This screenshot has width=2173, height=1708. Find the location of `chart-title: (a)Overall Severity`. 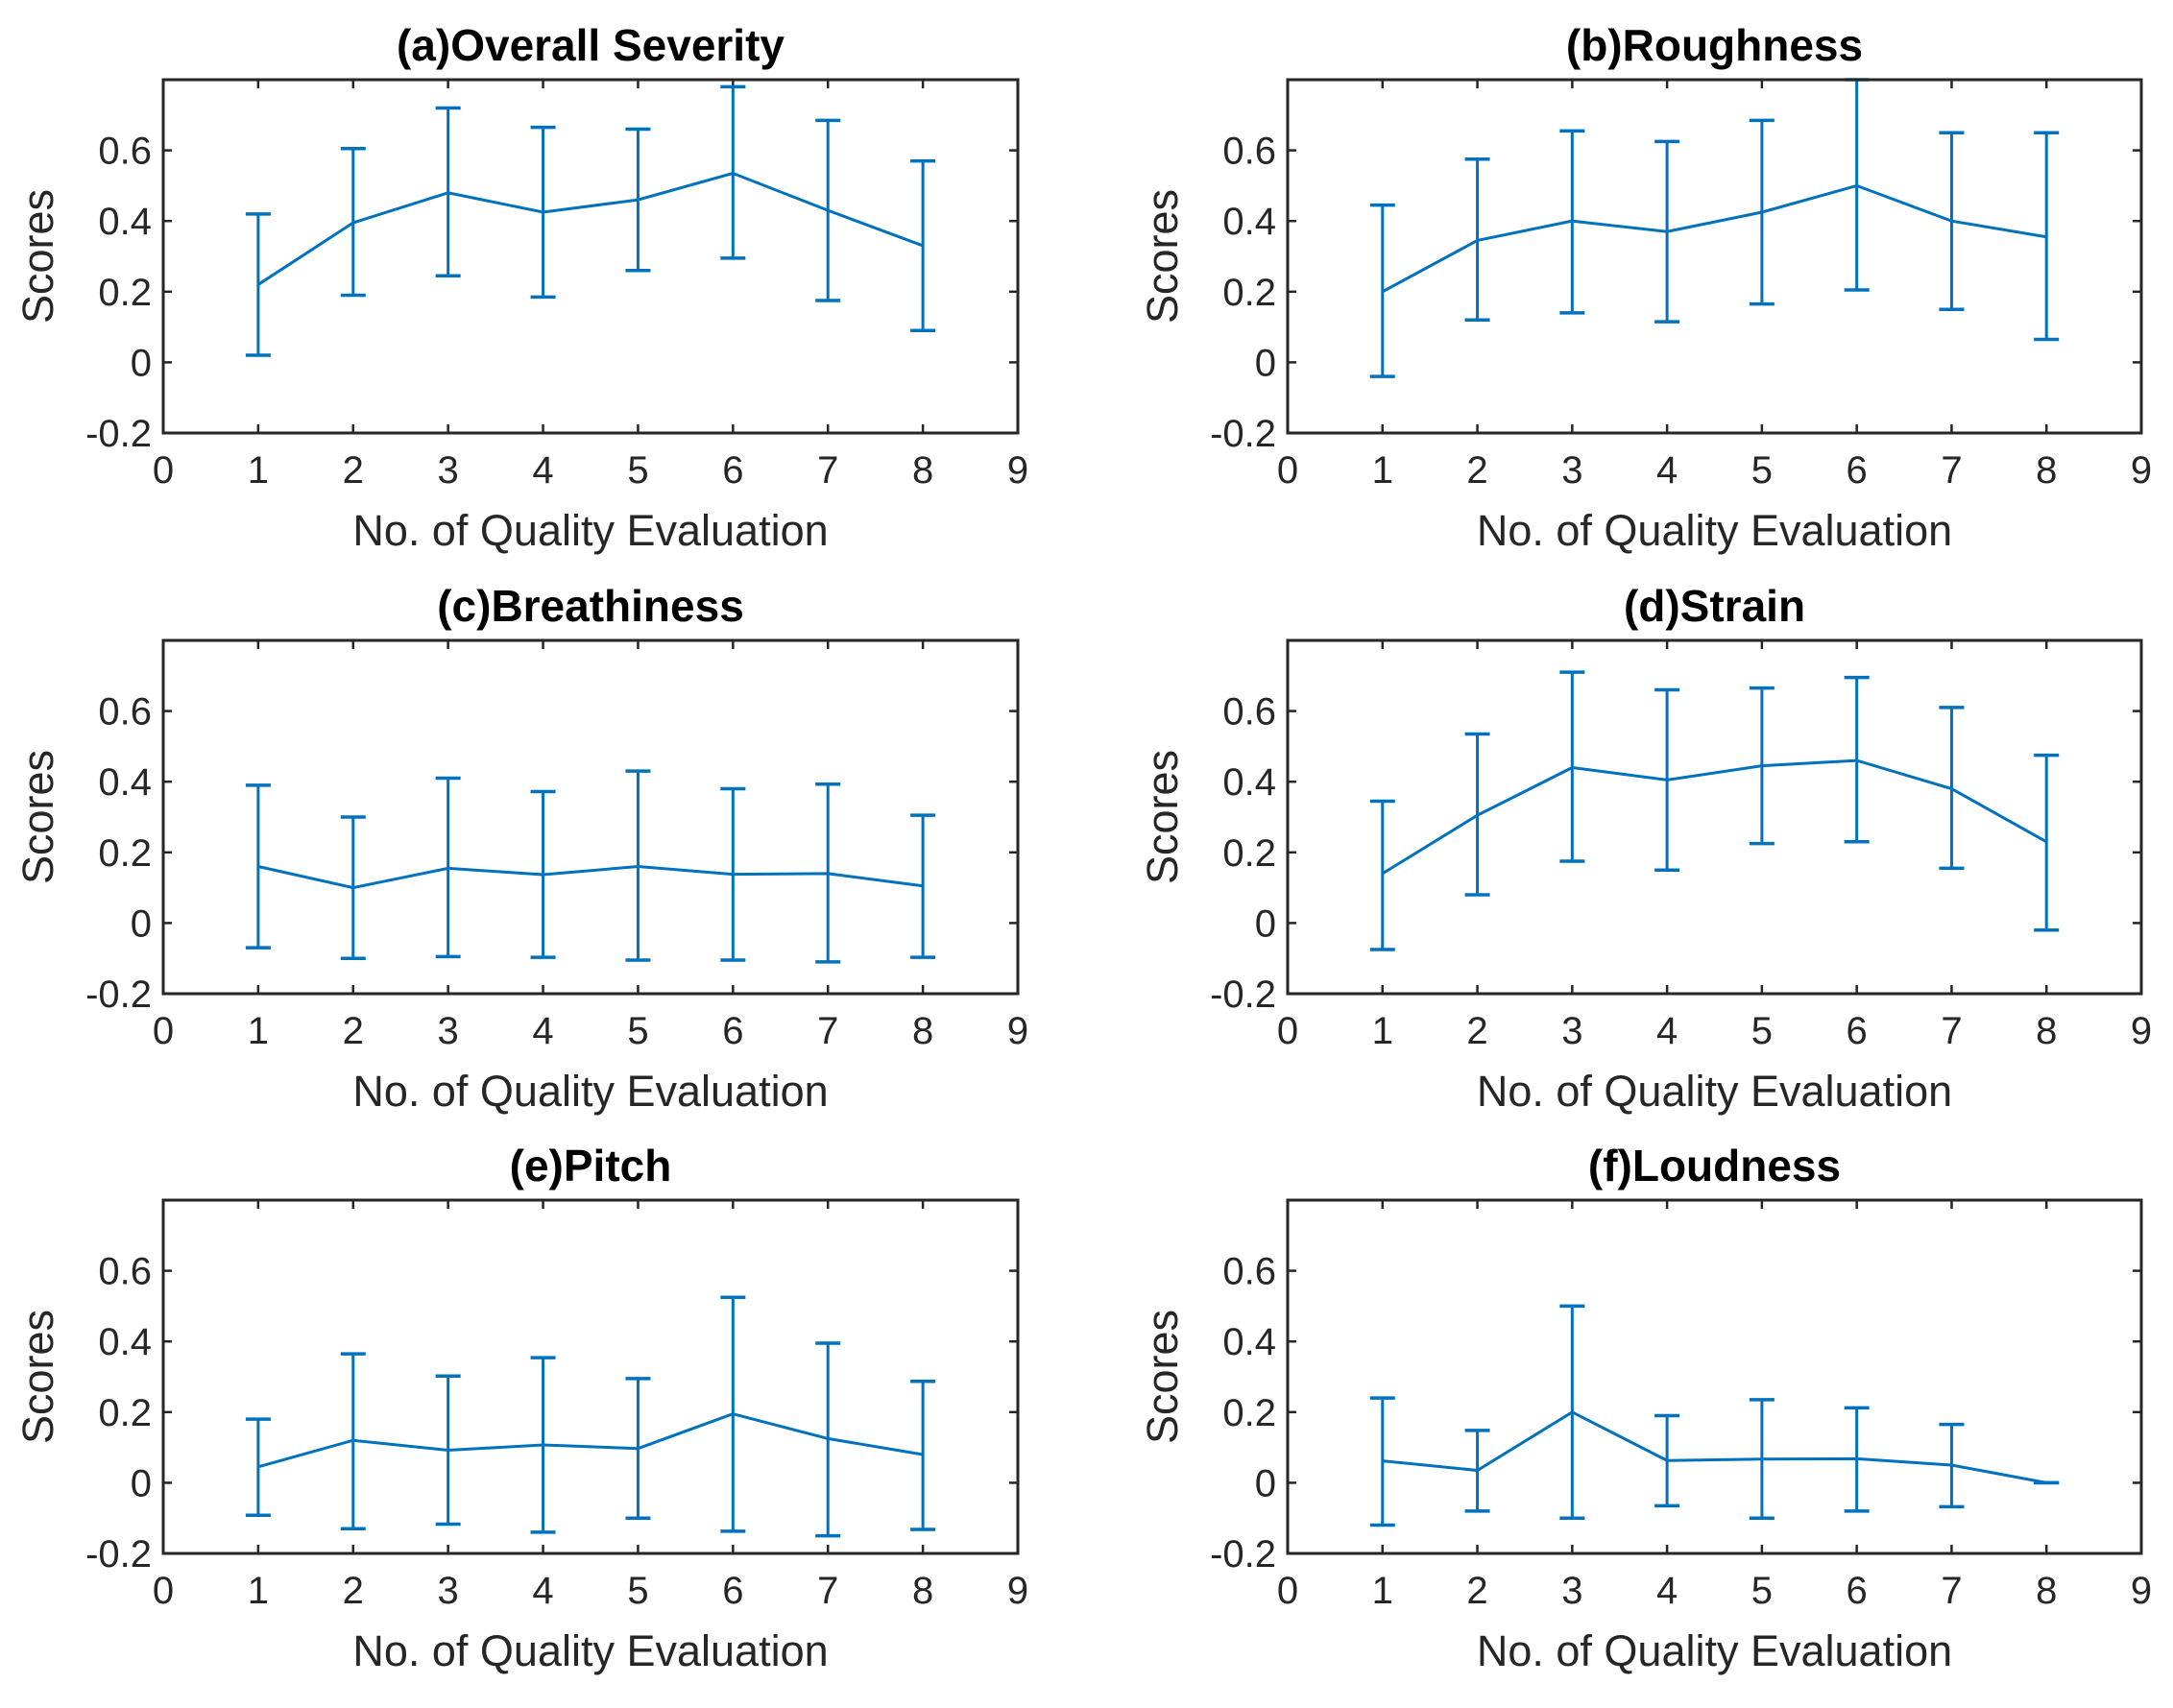

chart-title: (a)Overall Severity is located at coordinates (591, 45).